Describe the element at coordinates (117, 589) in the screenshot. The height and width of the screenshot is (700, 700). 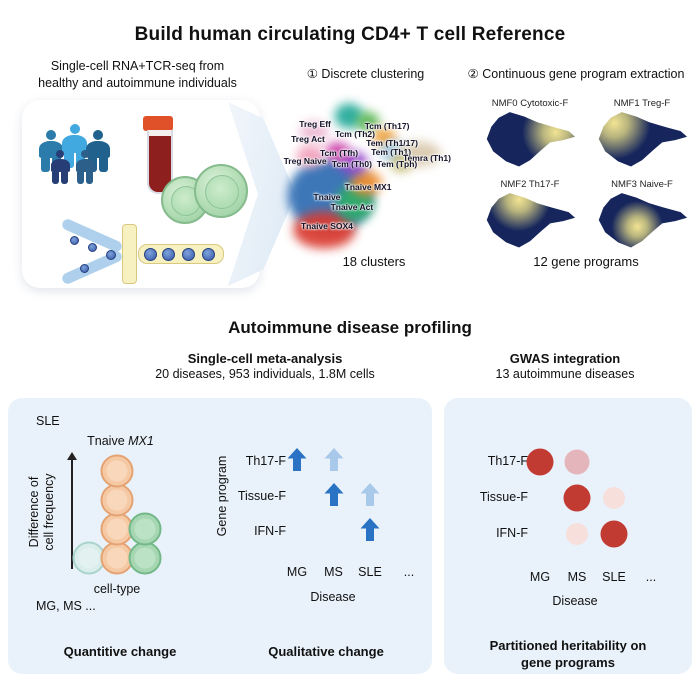
I see `quant-x-axis-label: cell-type` at that location.